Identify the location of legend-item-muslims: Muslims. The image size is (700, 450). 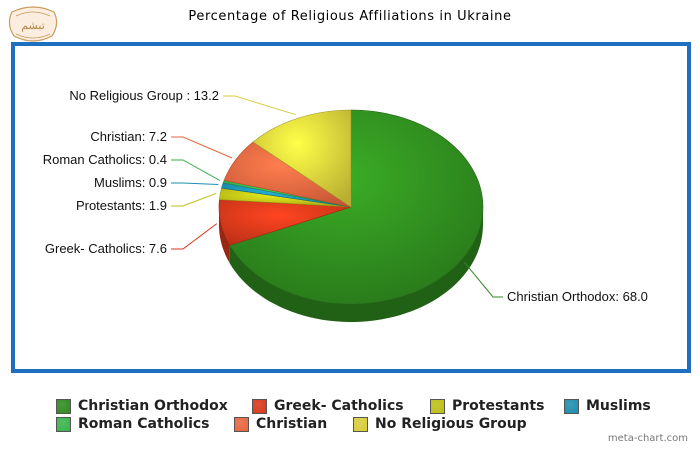
(607, 406).